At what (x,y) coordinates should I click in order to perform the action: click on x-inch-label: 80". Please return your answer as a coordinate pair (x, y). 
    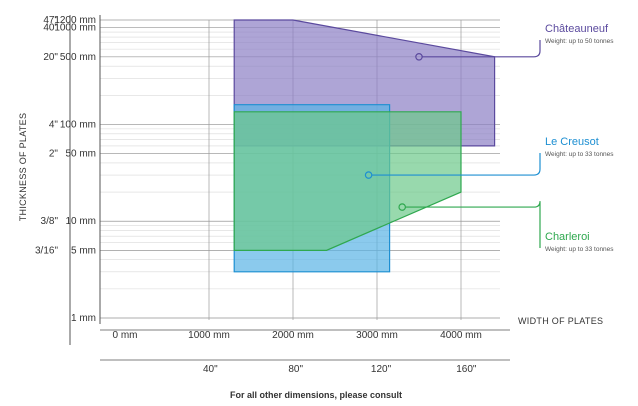
    Looking at the image, I should click on (295, 369).